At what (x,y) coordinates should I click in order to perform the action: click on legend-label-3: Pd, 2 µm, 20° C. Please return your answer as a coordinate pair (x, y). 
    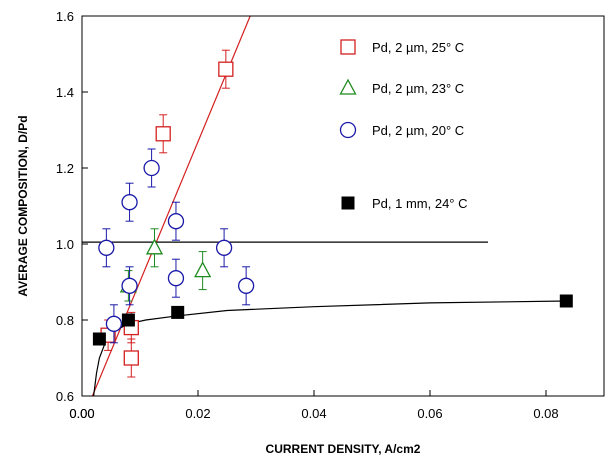
    Looking at the image, I should click on (418, 130).